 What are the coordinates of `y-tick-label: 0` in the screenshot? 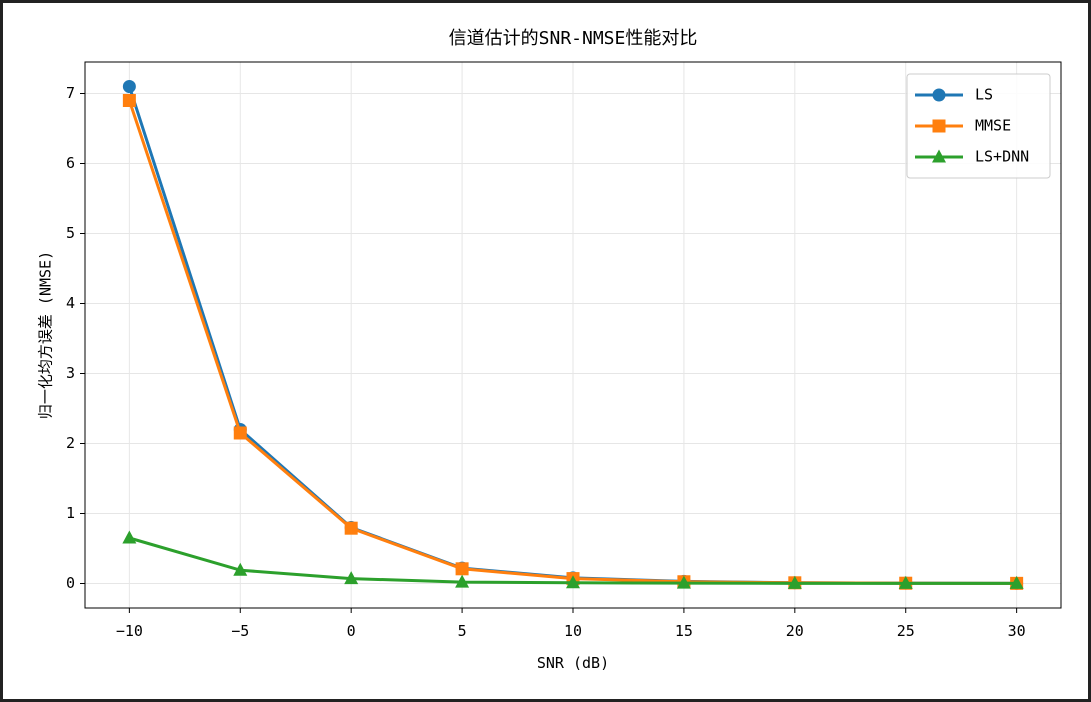 It's located at (70, 583).